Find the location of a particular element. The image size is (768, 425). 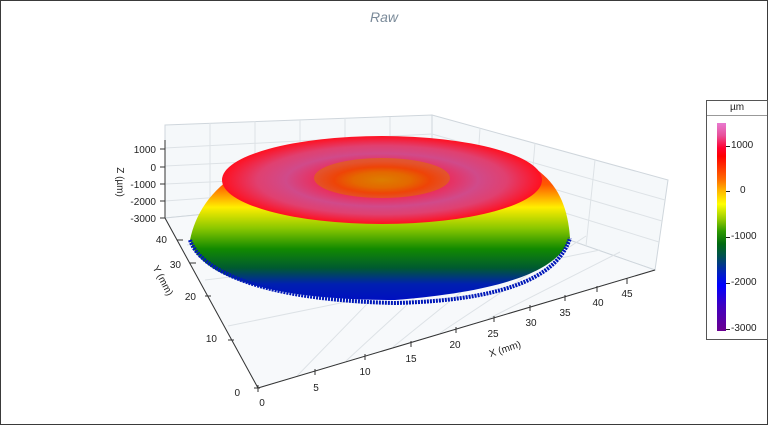

x-tick: 0 is located at coordinates (262, 403).